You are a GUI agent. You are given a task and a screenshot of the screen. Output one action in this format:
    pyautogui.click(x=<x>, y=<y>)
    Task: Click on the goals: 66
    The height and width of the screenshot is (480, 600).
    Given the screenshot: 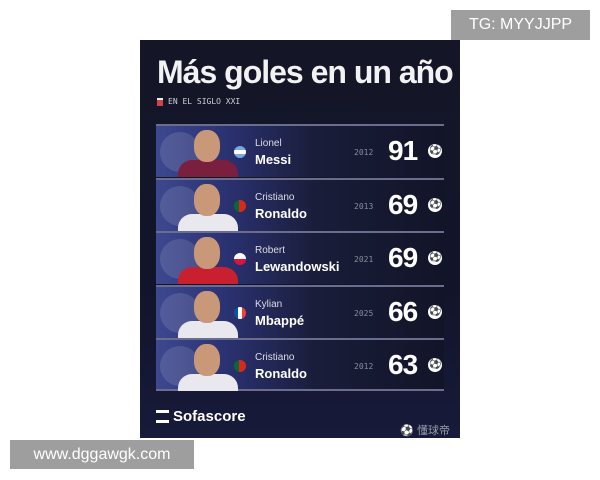 What is the action you would take?
    pyautogui.click(x=403, y=311)
    